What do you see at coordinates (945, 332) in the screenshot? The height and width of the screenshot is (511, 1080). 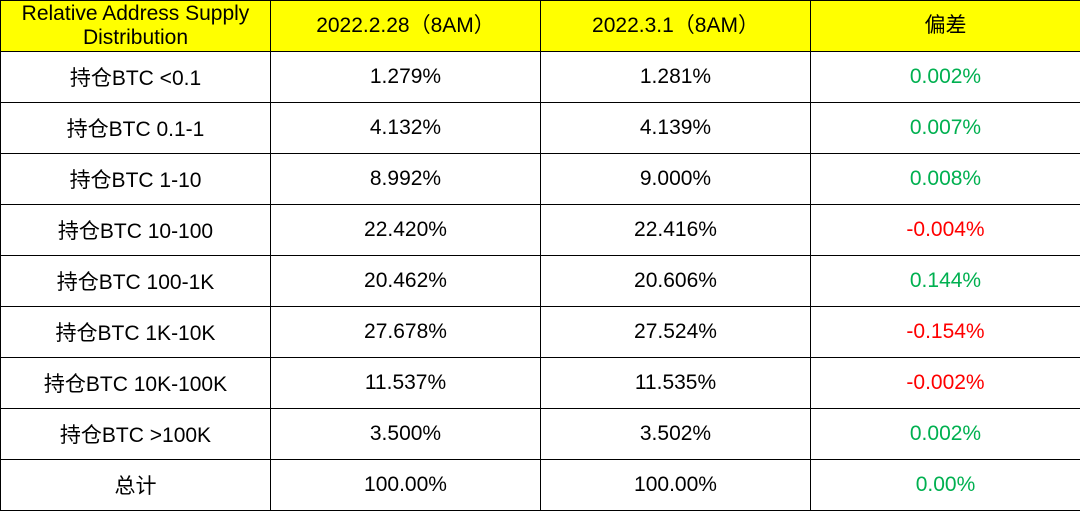 I see `deviation-value: -0.154%` at bounding box center [945, 332].